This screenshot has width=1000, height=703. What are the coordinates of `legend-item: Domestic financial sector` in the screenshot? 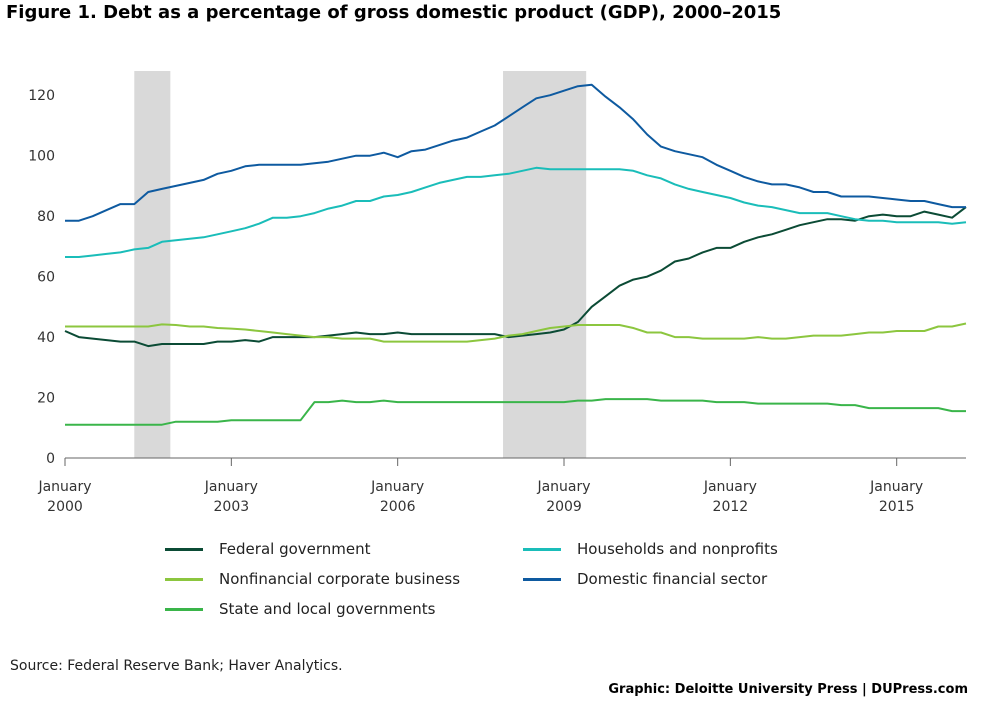 It's located at (645, 579).